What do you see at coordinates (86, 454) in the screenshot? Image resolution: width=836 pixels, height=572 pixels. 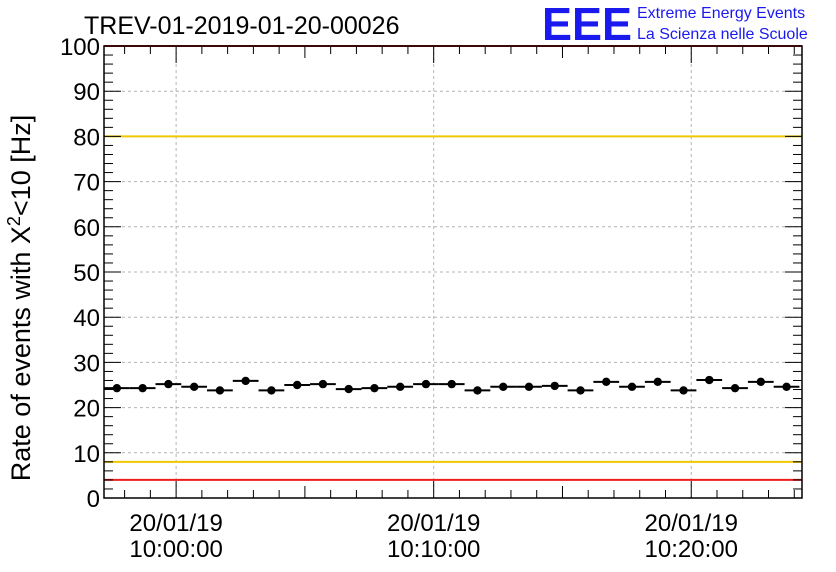 I see `y-tick-label: 10` at bounding box center [86, 454].